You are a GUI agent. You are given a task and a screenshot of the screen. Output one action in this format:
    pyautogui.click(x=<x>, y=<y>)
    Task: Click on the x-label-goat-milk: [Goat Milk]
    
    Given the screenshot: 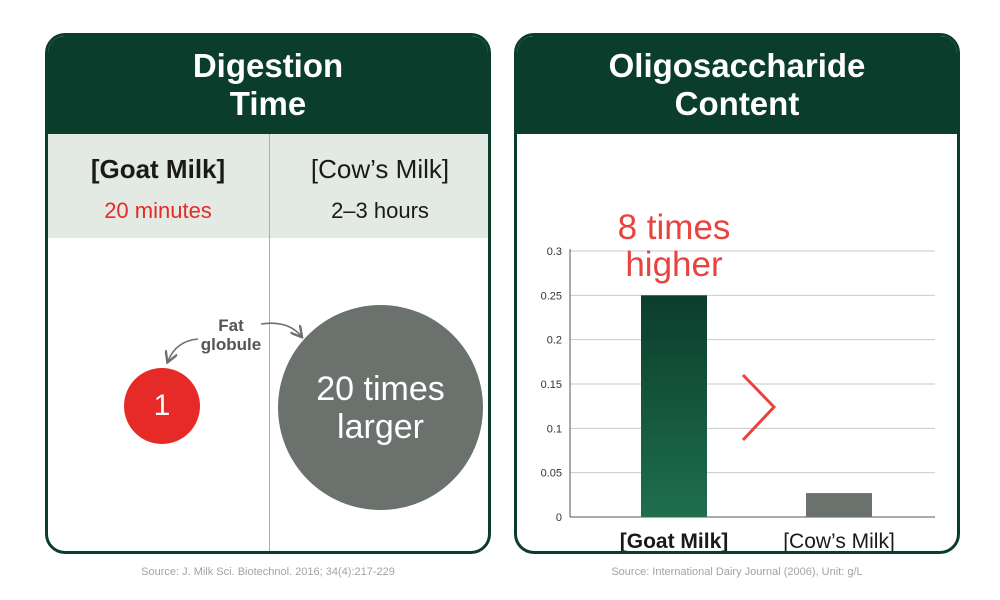 What is the action you would take?
    pyautogui.click(x=674, y=541)
    